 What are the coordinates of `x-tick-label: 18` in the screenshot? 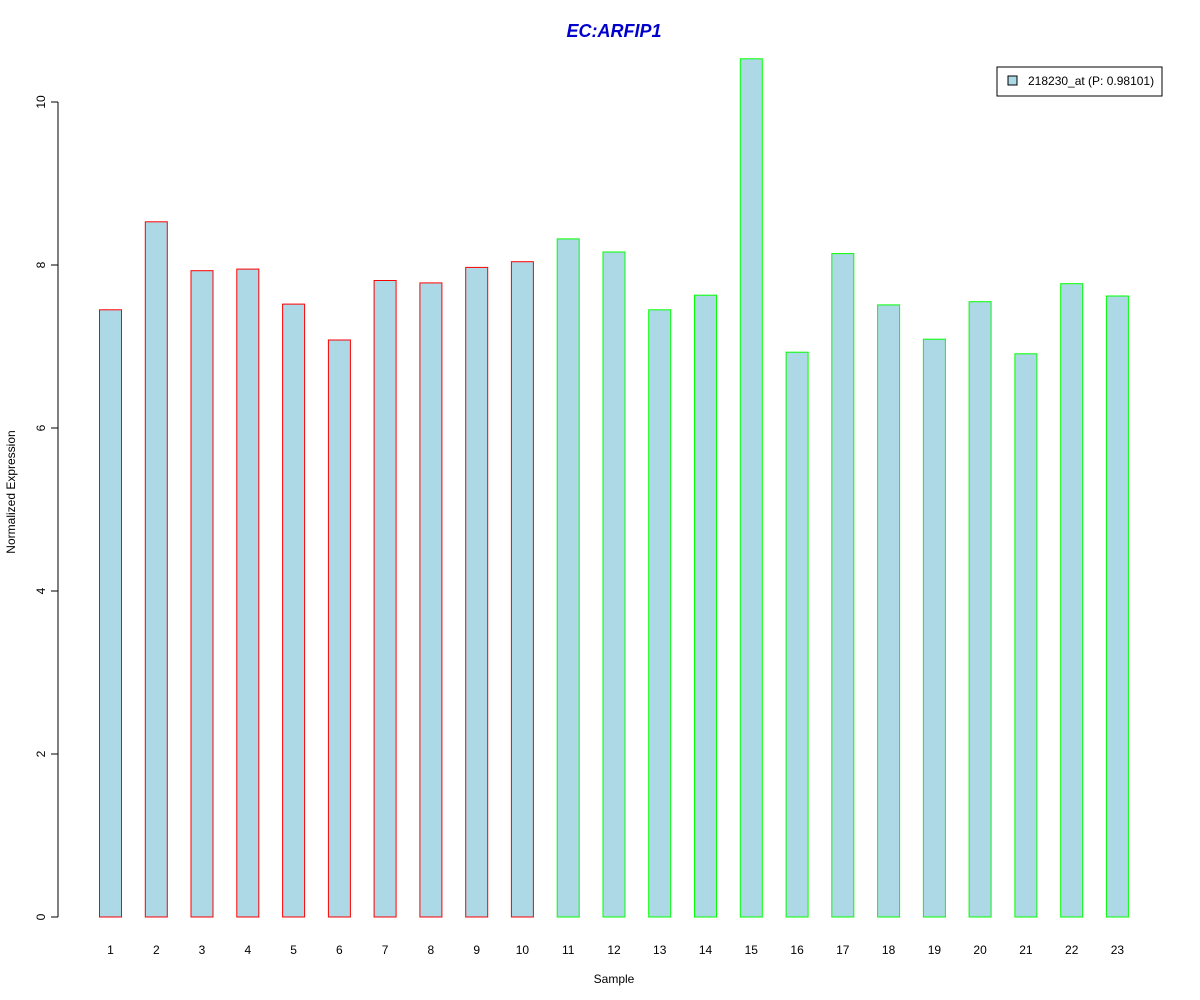 It's located at (889, 950).